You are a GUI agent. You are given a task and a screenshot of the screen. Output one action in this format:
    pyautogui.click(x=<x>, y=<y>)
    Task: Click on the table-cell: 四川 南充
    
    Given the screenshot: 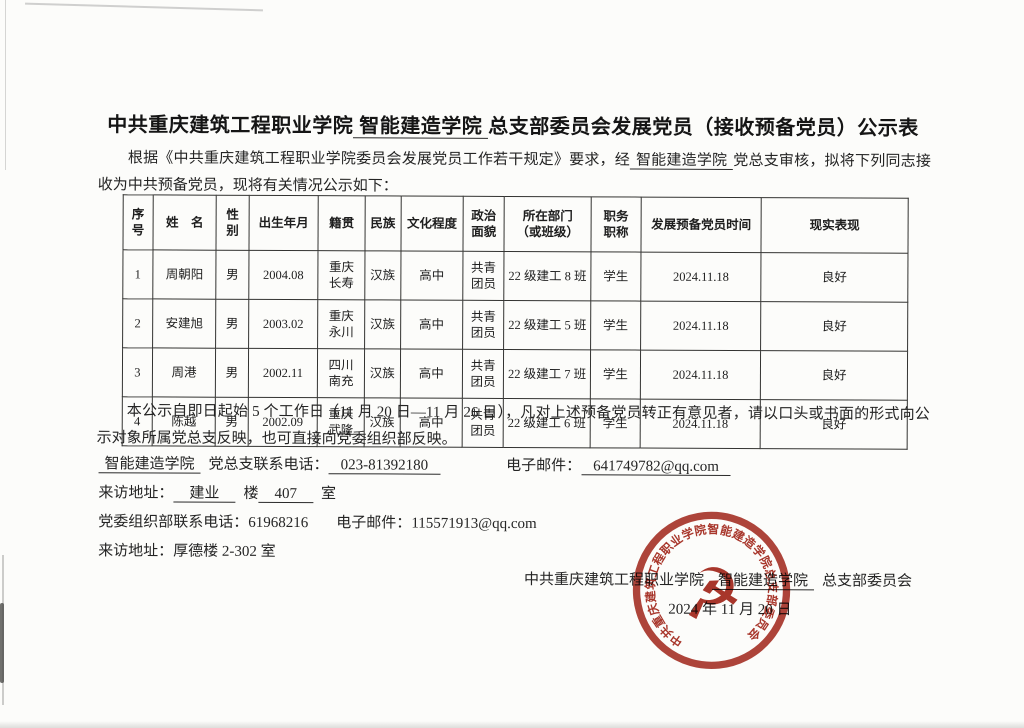 What is the action you would take?
    pyautogui.click(x=341, y=373)
    